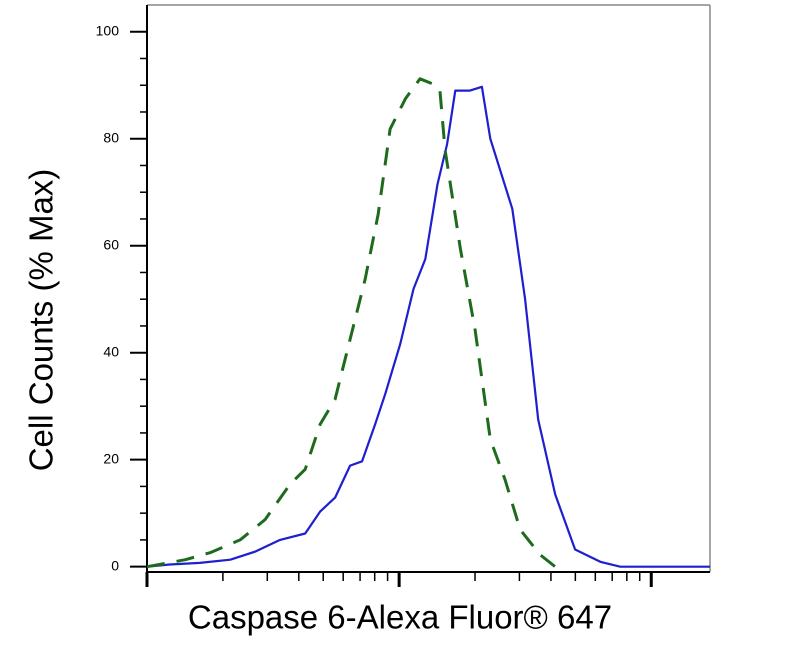 The width and height of the screenshot is (806, 650). Describe the element at coordinates (111, 458) in the screenshot. I see `y-tick-label: 20` at that location.